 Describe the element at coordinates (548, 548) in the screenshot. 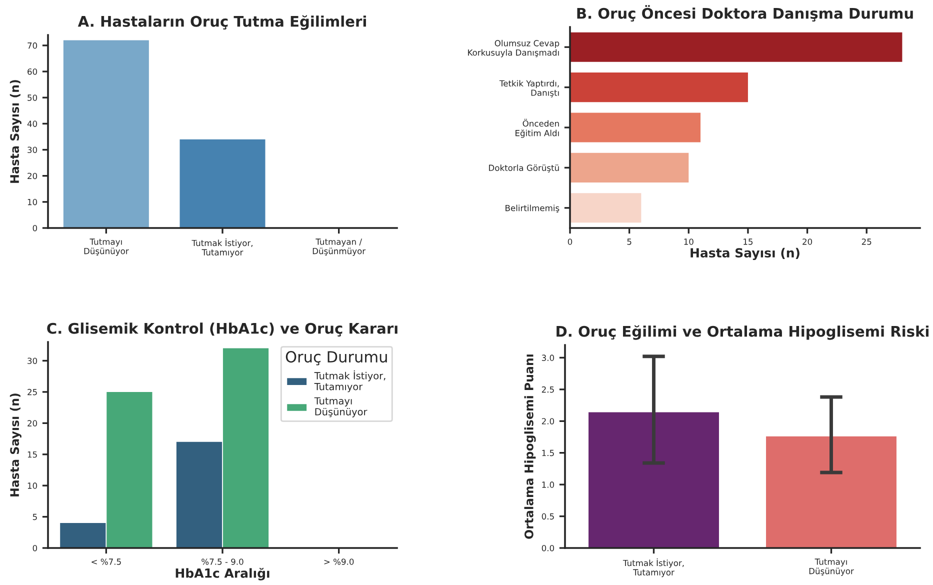

I see `y-tick-label: 0.0` at that location.